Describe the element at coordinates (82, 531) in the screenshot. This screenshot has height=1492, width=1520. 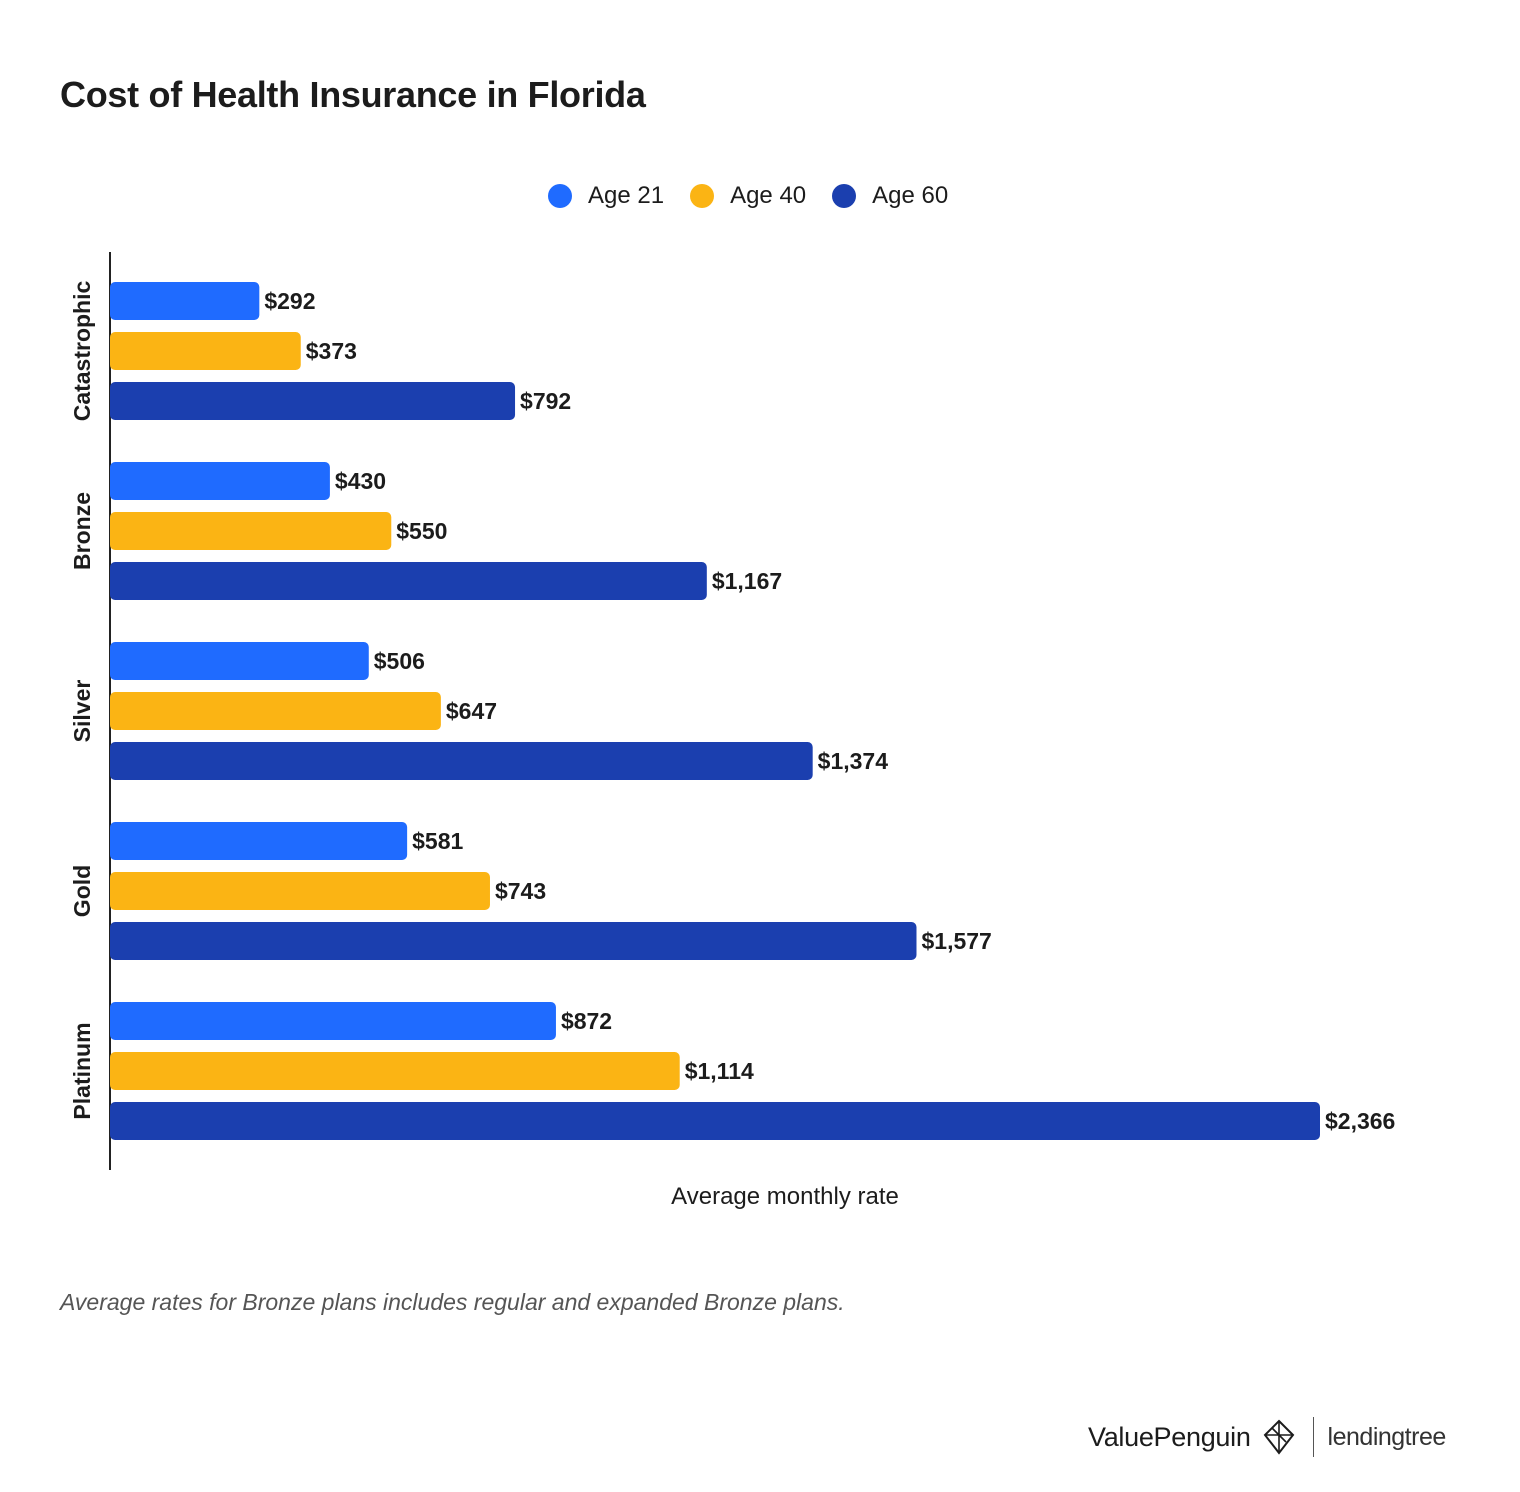
I see `category-label-bronze: Bronze` at that location.